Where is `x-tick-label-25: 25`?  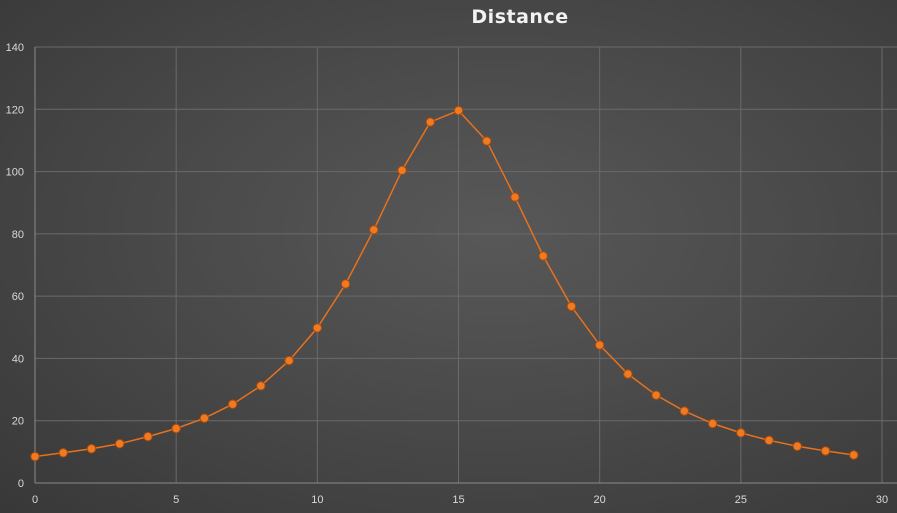 x-tick-label-25: 25 is located at coordinates (741, 500).